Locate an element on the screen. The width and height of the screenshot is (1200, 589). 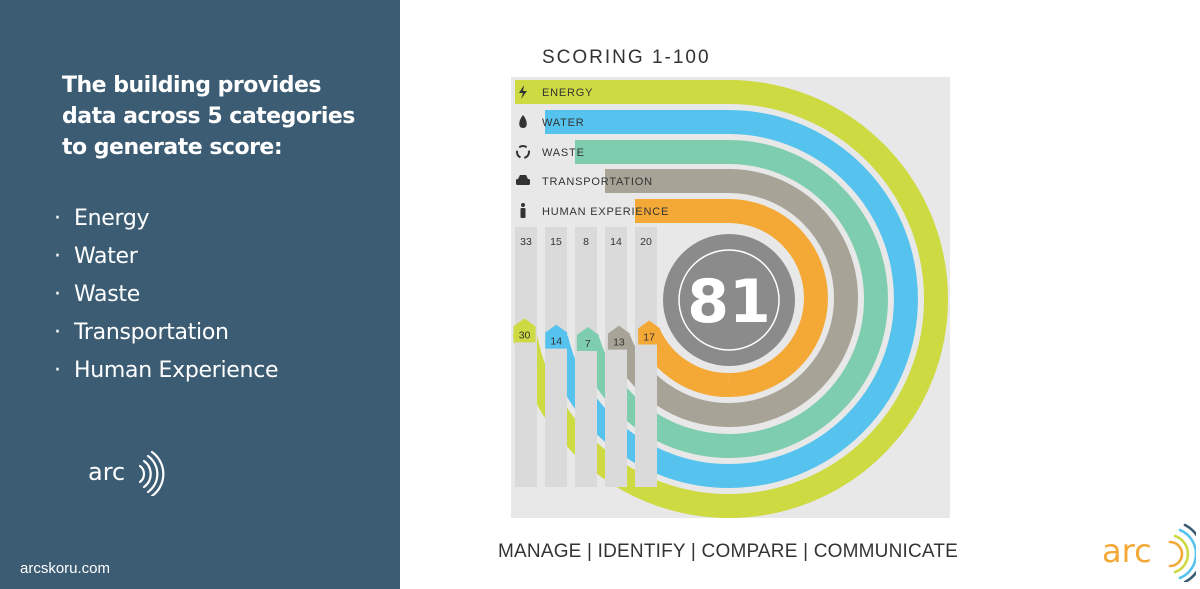
max-points-label: 15 is located at coordinates (556, 242).